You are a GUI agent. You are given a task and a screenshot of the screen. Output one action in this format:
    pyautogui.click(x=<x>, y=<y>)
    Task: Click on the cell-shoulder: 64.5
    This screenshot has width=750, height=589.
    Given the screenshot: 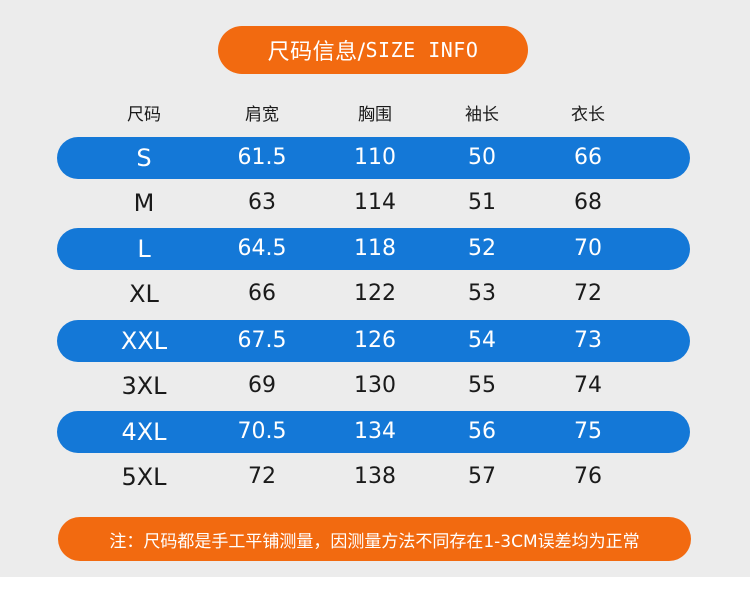 What is the action you would take?
    pyautogui.click(x=262, y=248)
    